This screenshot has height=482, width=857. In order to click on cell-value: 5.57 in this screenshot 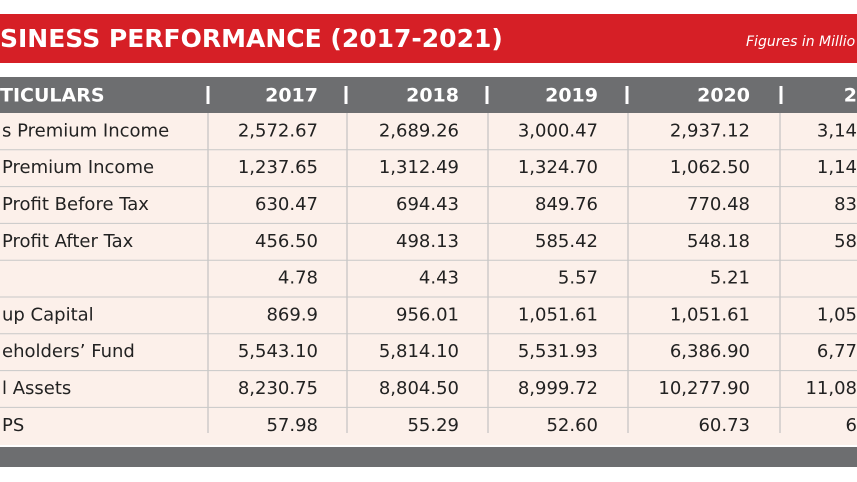, I will do `click(578, 278)`.